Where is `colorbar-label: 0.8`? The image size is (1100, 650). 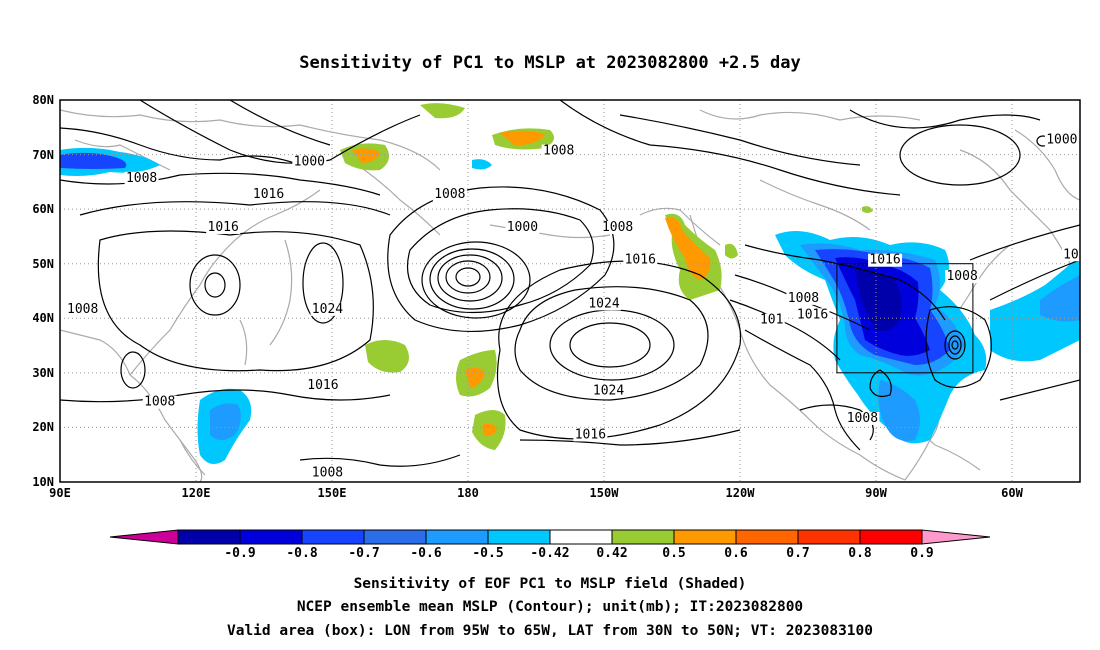 colorbar-label: 0.8 is located at coordinates (860, 553).